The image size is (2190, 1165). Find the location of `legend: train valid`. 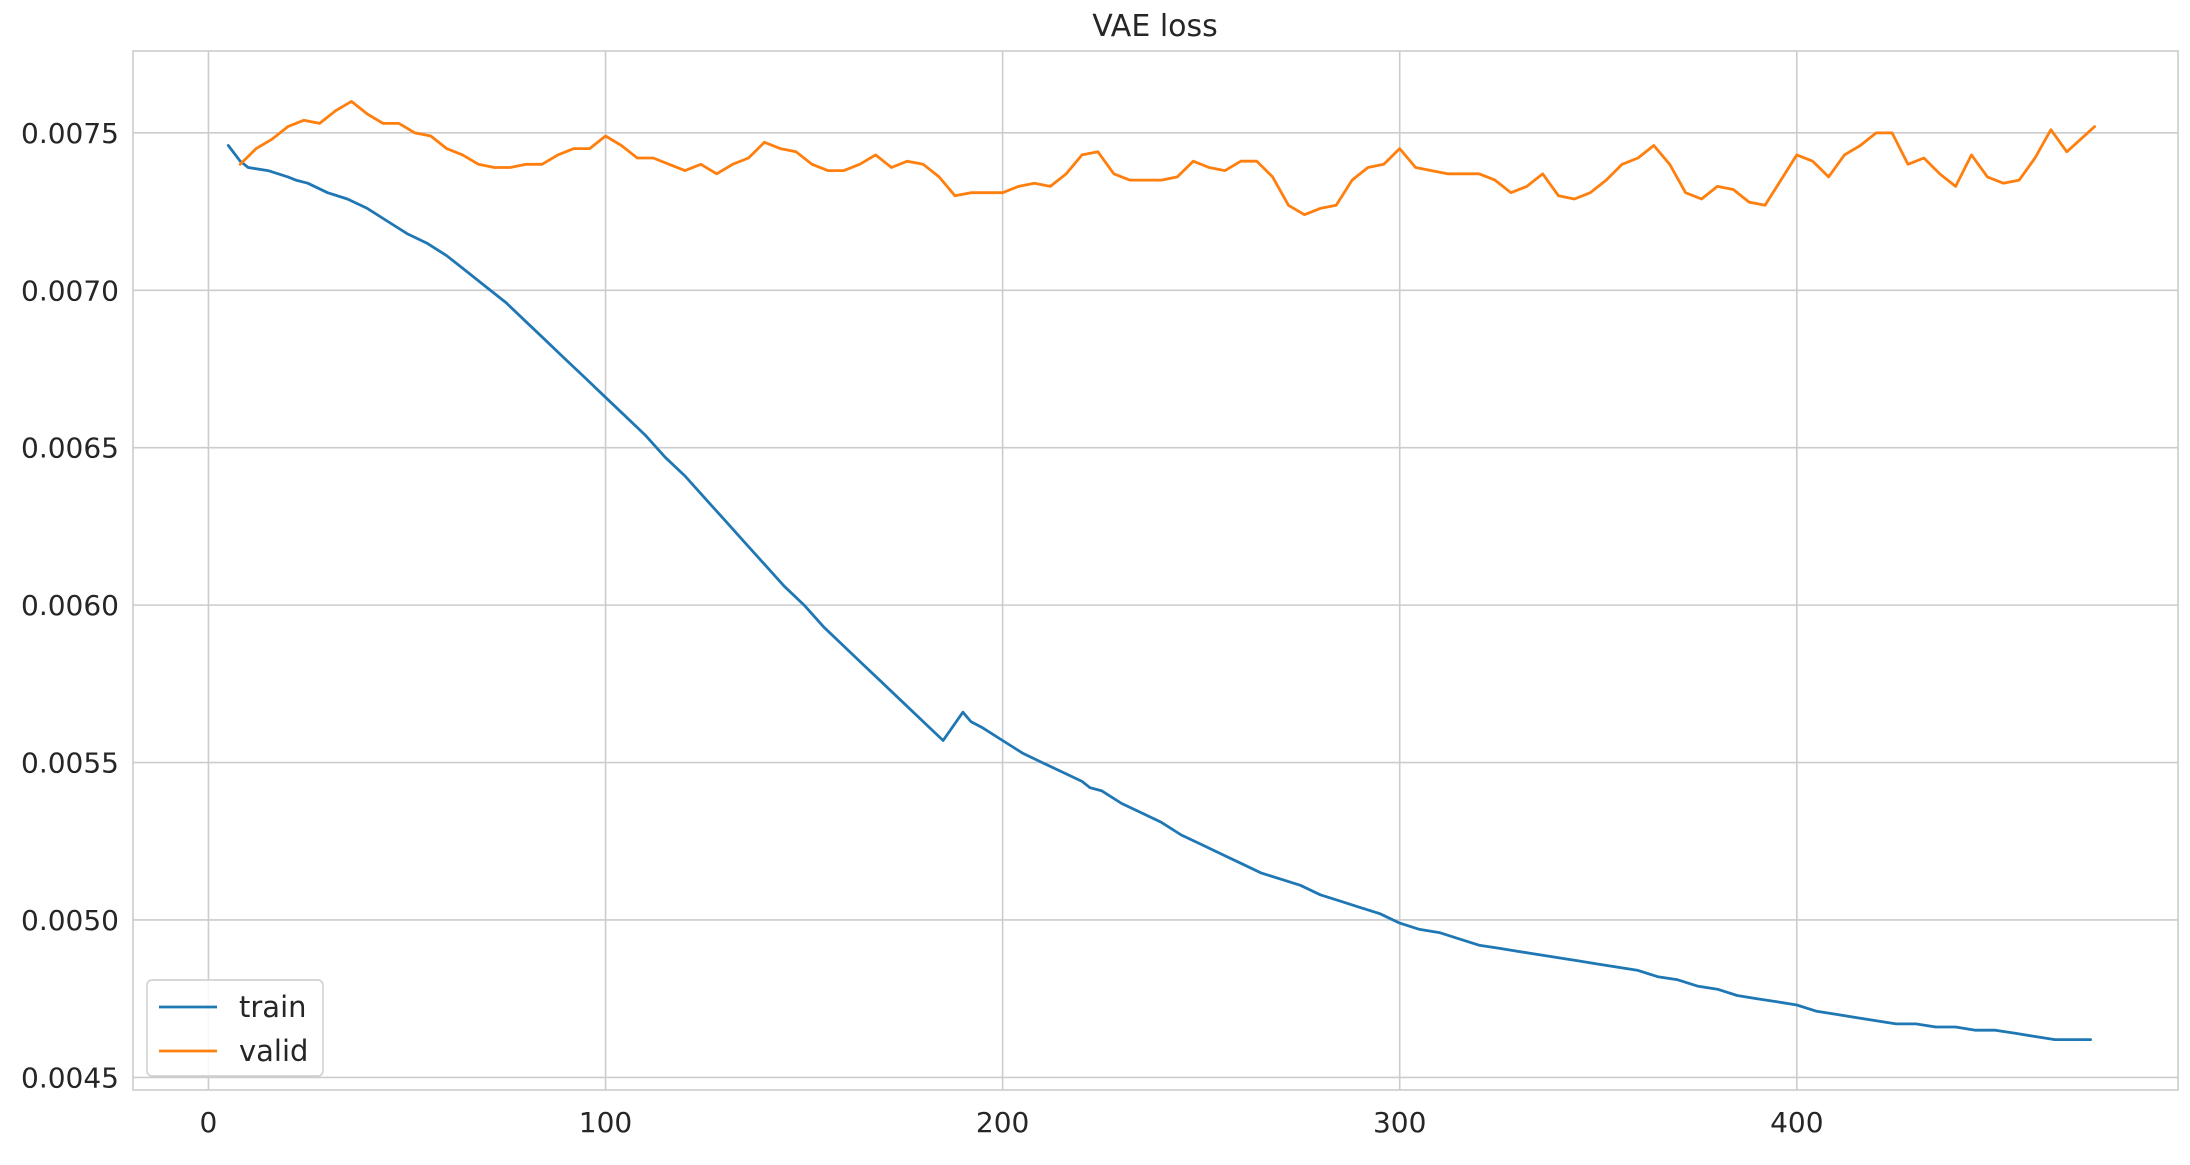

legend: train valid is located at coordinates (235, 1028).